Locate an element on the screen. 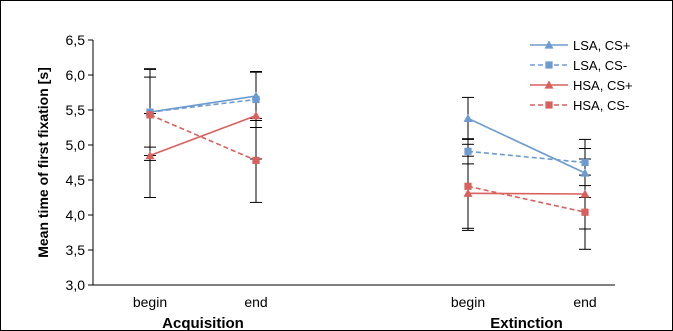 This screenshot has width=673, height=331. y-tick-label: 4,5 is located at coordinates (76, 180).